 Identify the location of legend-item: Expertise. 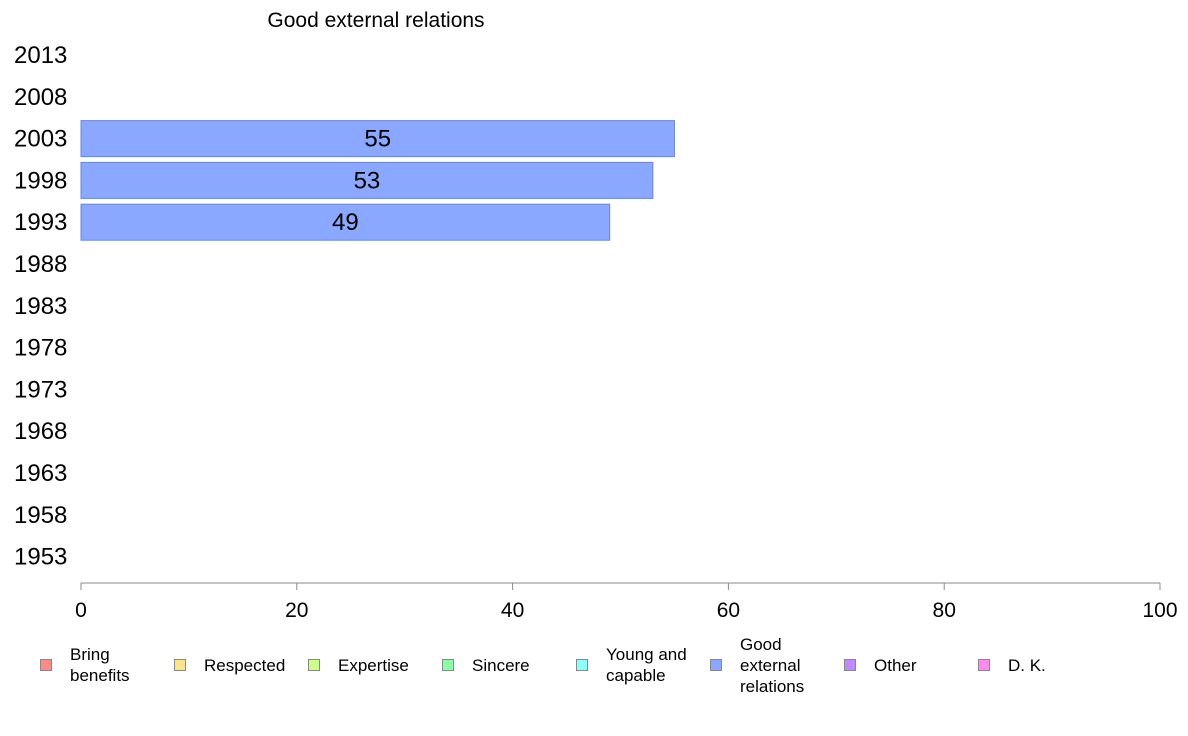
(358, 665).